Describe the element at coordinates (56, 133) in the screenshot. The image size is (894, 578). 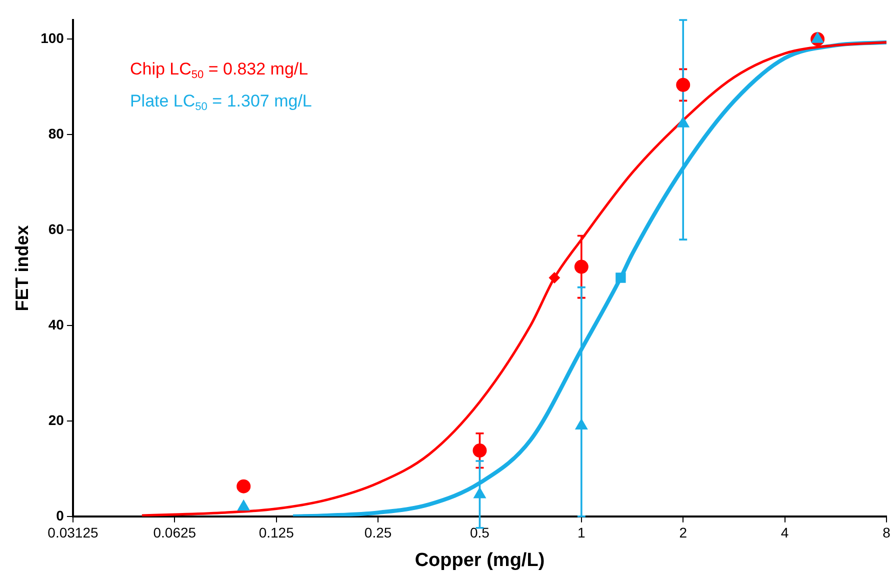
I see `y-tick-label: 80` at that location.